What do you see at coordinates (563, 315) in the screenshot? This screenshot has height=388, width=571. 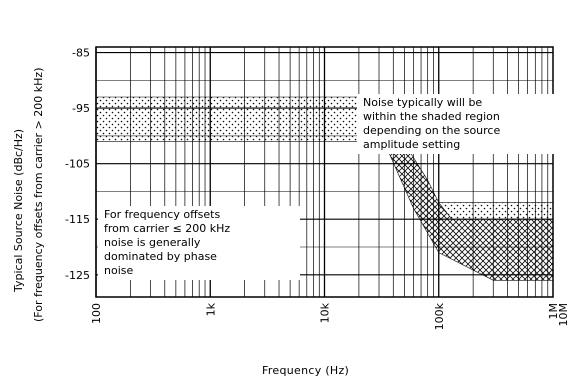 I see `x-tick-label-partial: 10M` at bounding box center [563, 315].